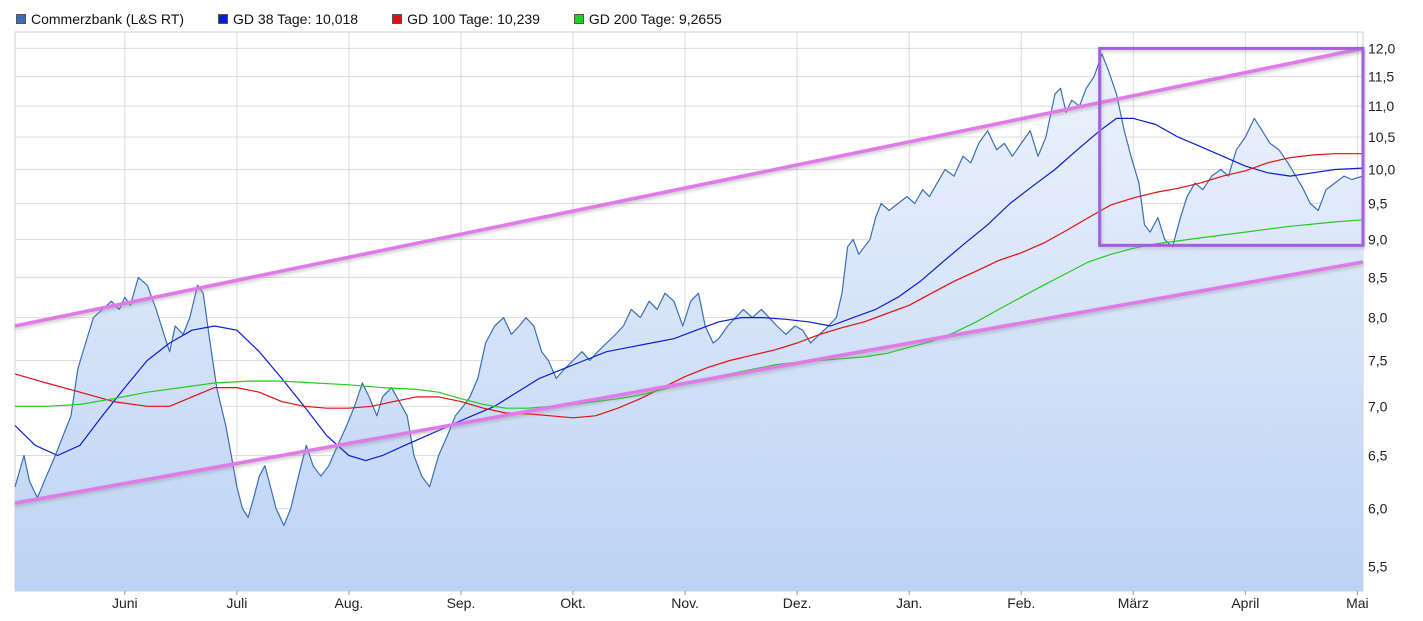  Describe the element at coordinates (909, 603) in the screenshot. I see `x-tick-label: Jan.` at that location.